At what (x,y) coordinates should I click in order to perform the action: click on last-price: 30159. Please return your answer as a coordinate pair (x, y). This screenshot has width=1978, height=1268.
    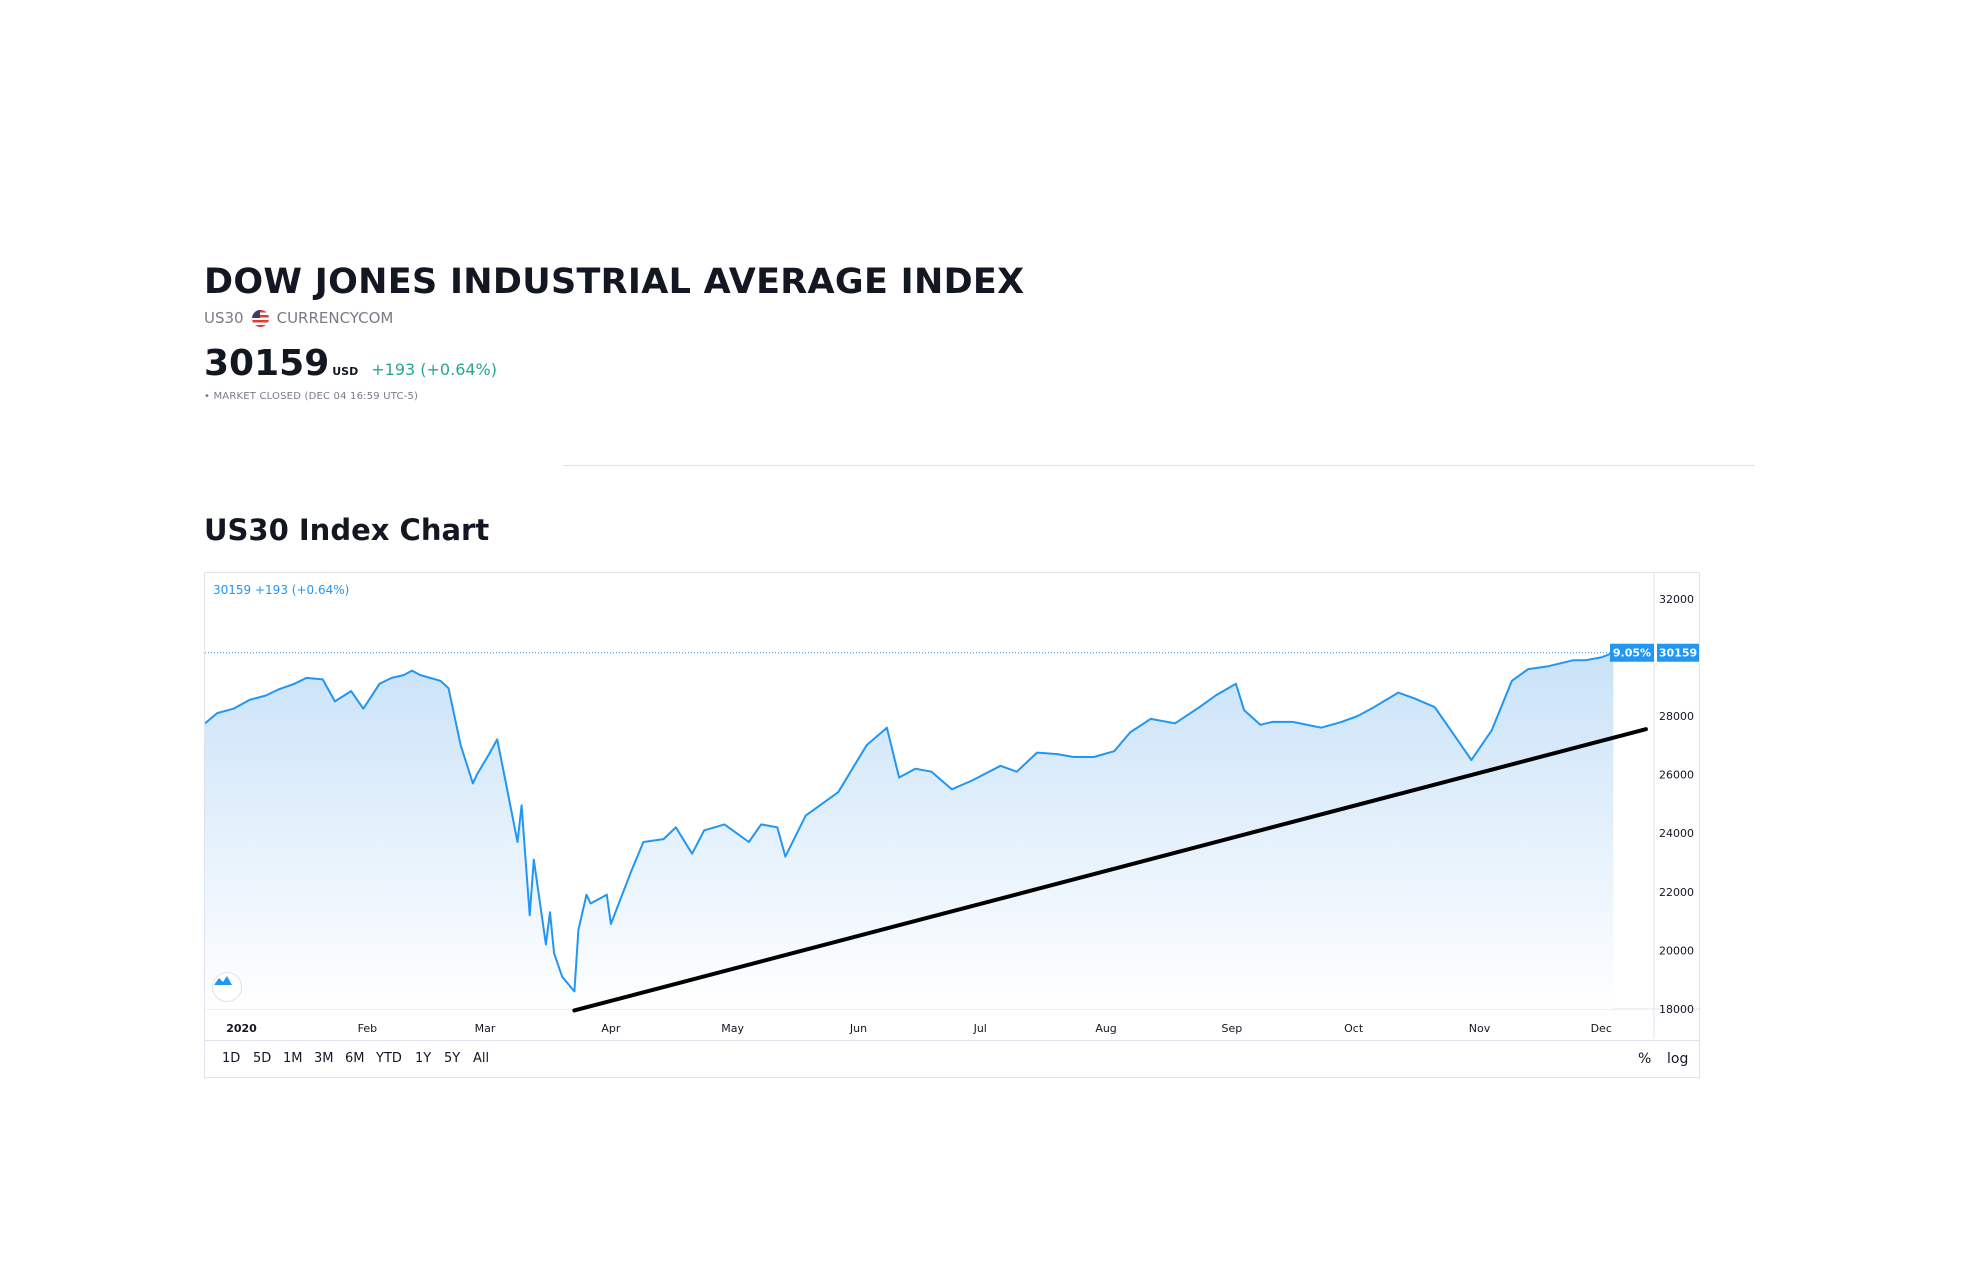
    Looking at the image, I should click on (267, 363).